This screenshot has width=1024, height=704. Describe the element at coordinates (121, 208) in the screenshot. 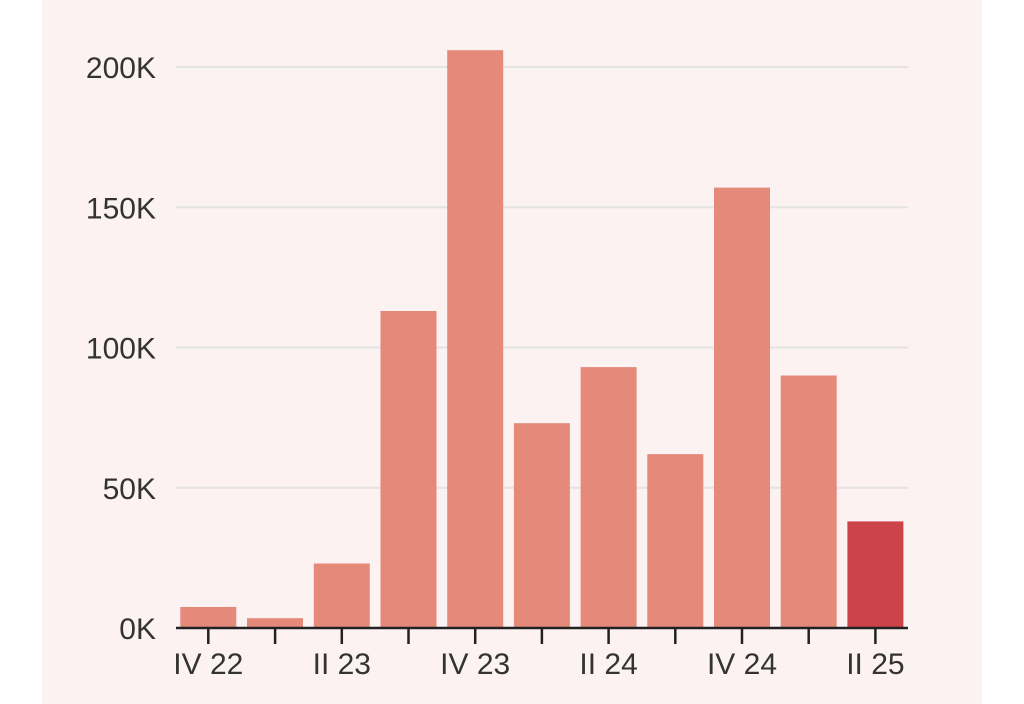

I see `y-tick-label: 150K` at that location.